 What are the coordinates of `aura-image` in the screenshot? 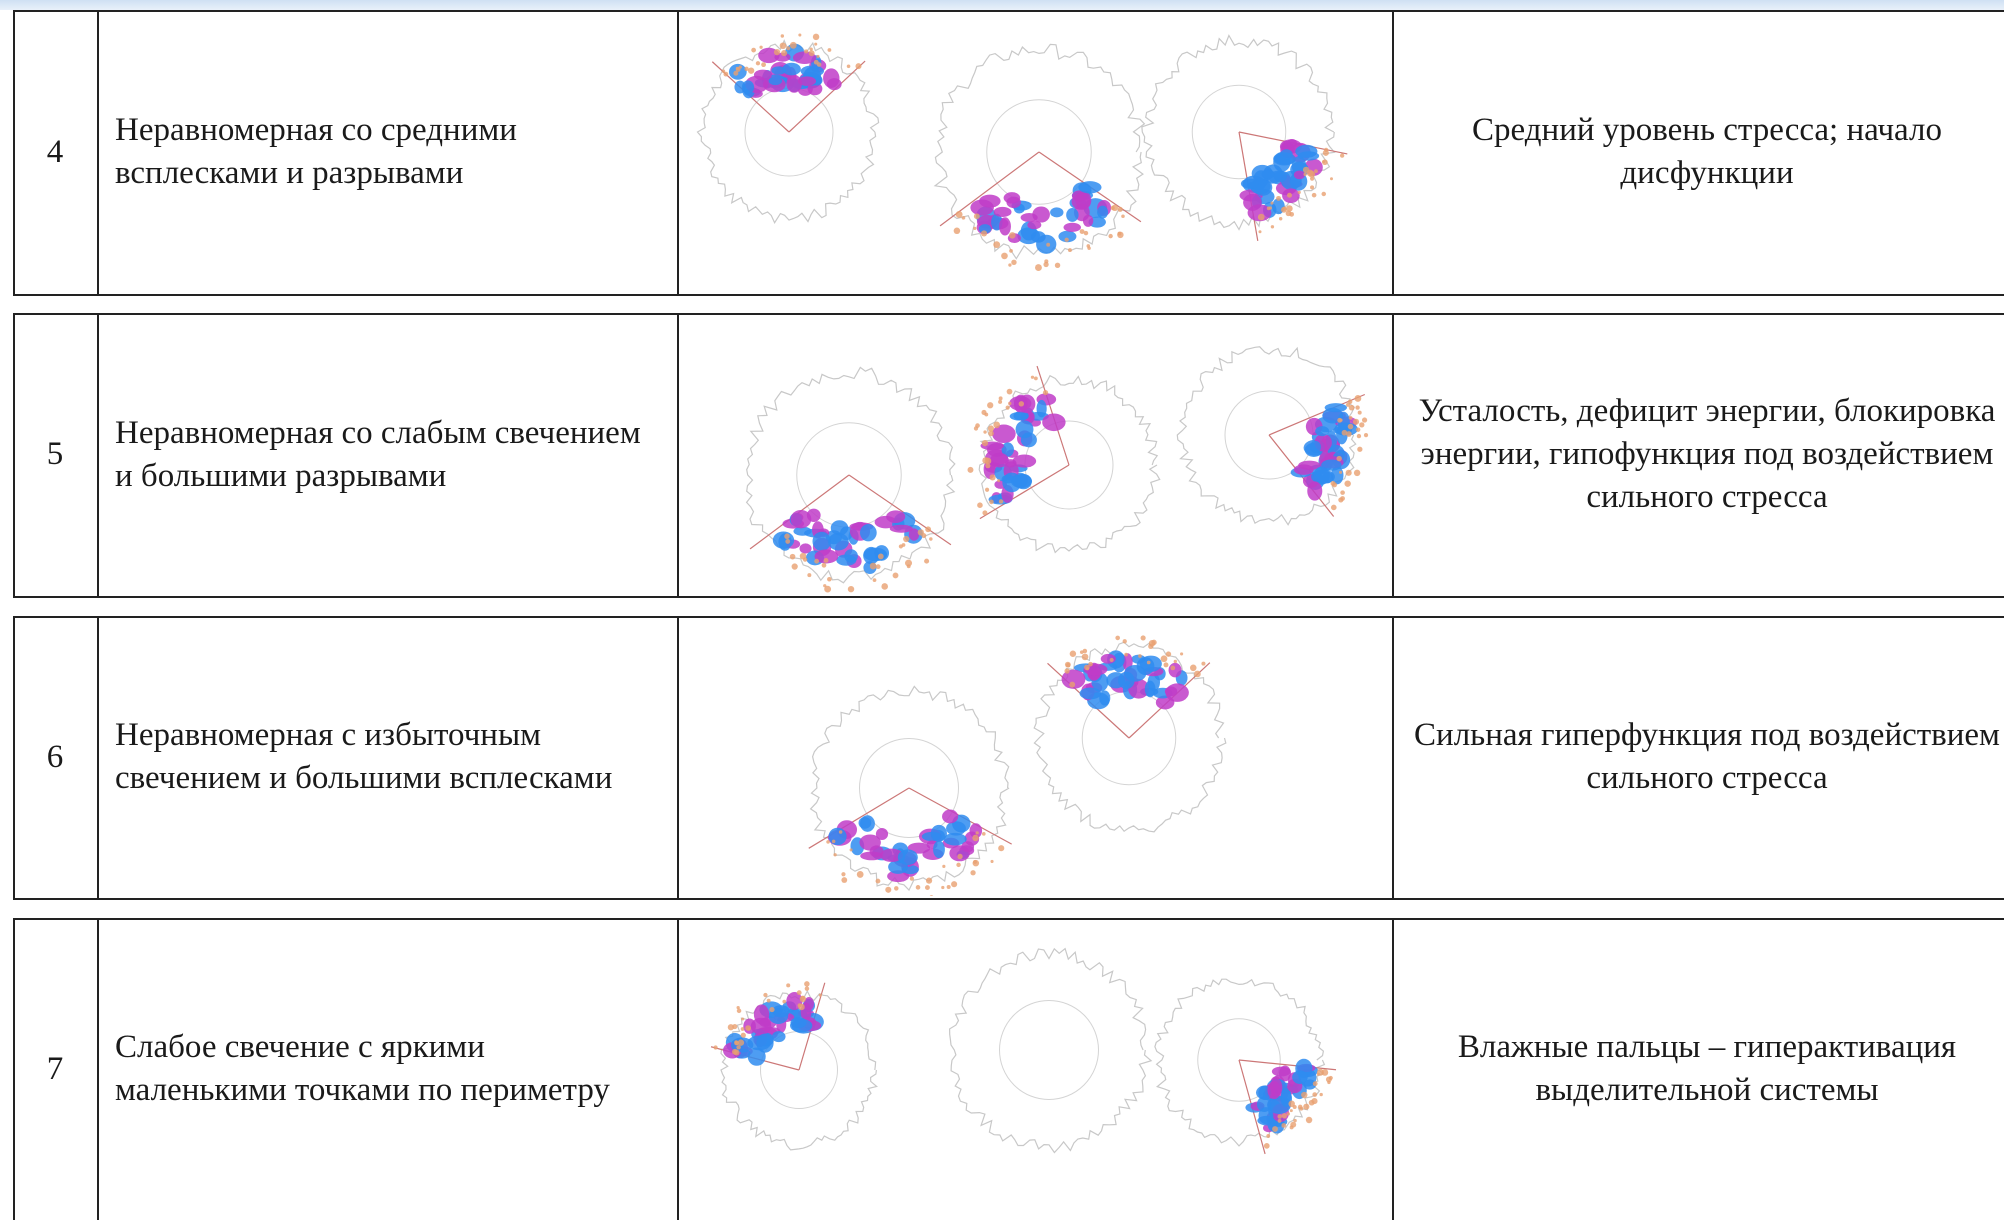 It's located at (1057, 469).